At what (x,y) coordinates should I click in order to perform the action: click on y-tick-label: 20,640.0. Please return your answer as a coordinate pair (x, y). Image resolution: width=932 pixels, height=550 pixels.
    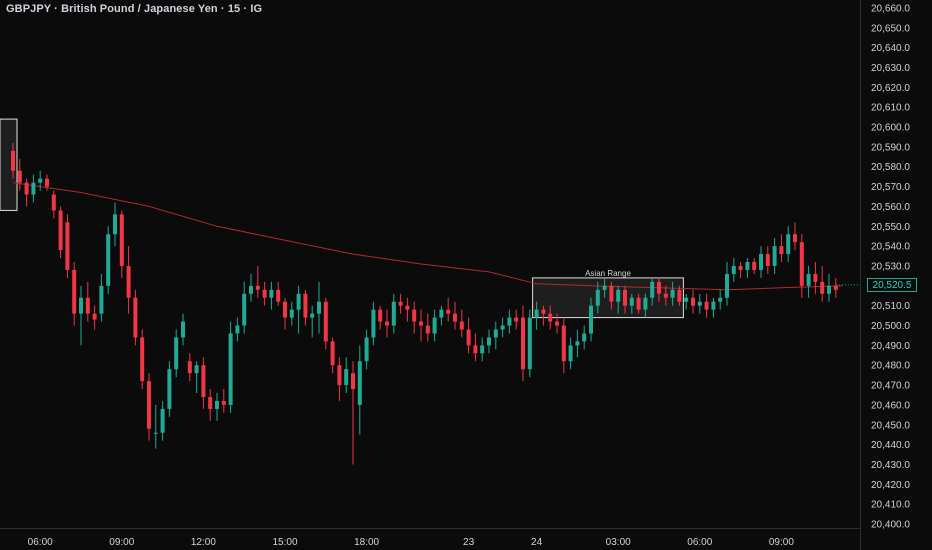
    Looking at the image, I should click on (890, 48).